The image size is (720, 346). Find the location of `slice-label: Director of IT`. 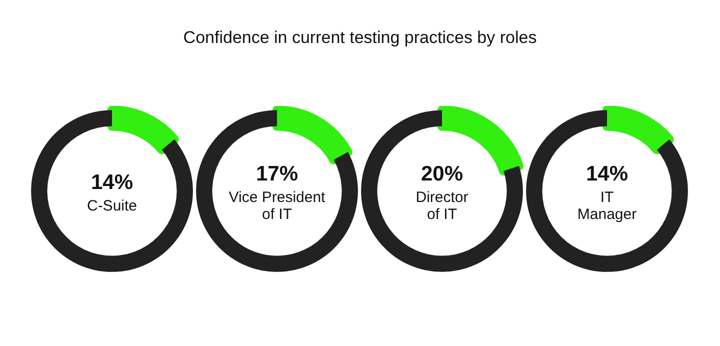

slice-label: Director of IT is located at coordinates (442, 206).